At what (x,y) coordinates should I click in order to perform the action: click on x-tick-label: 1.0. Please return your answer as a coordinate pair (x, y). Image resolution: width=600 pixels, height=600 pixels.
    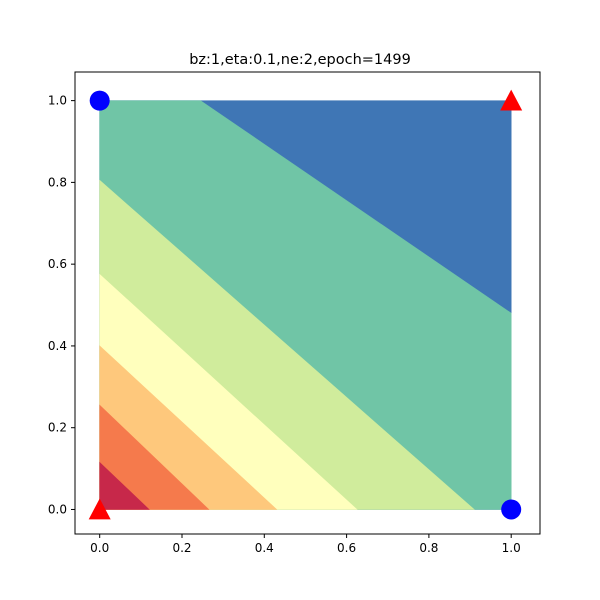
    Looking at the image, I should click on (511, 548).